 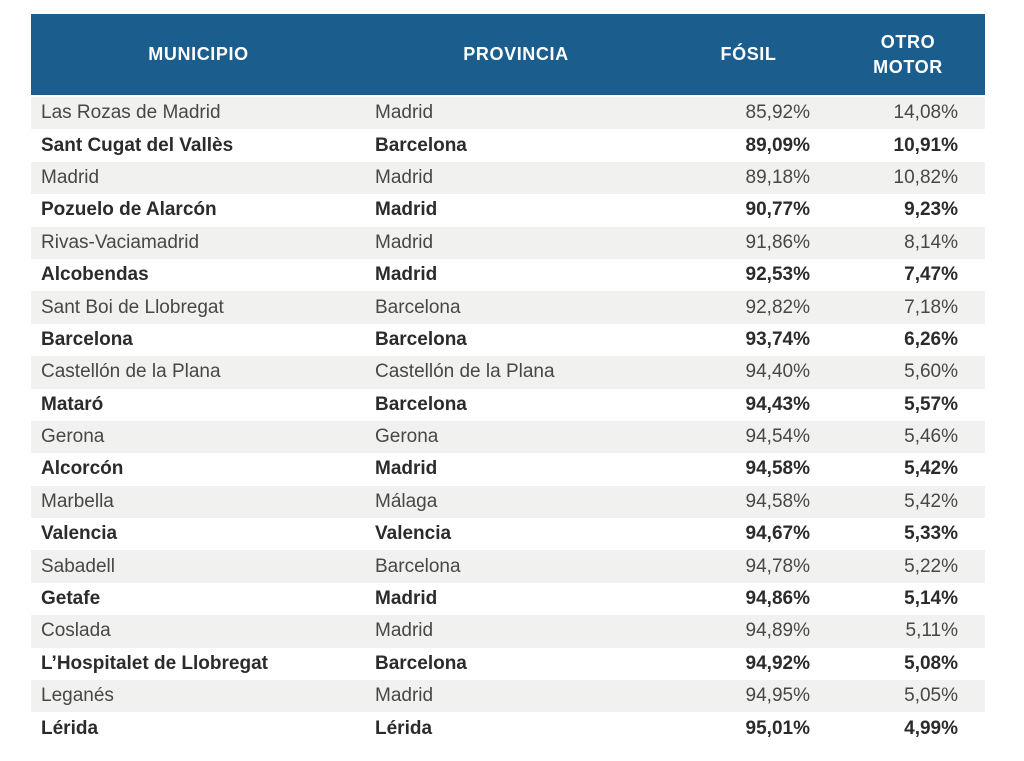 I want to click on table-row: Rivas-Vaciamadrid Madrid 91,86% 8,14%, so click(x=508, y=242).